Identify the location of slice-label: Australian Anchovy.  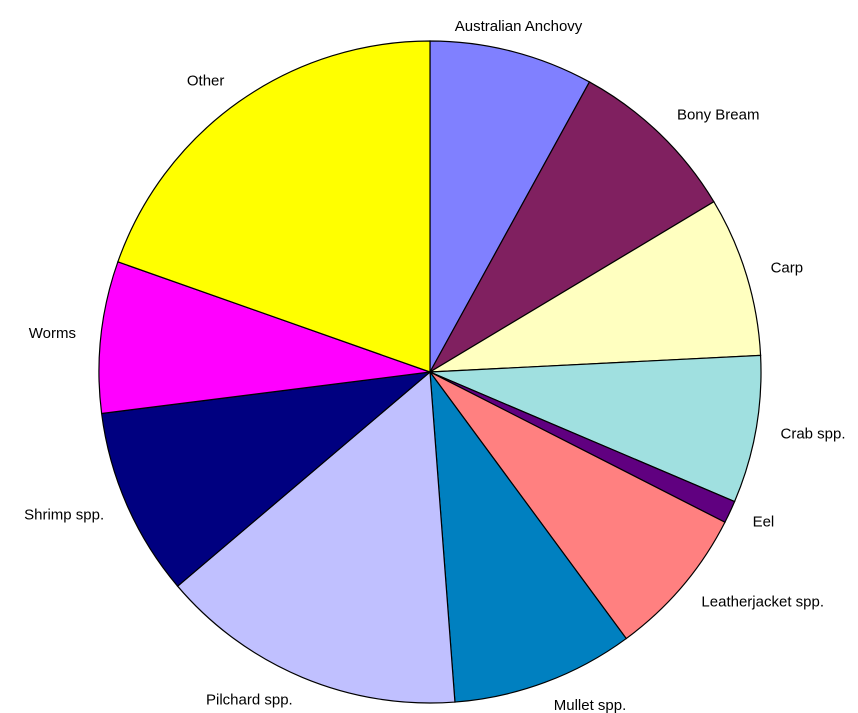
(519, 26).